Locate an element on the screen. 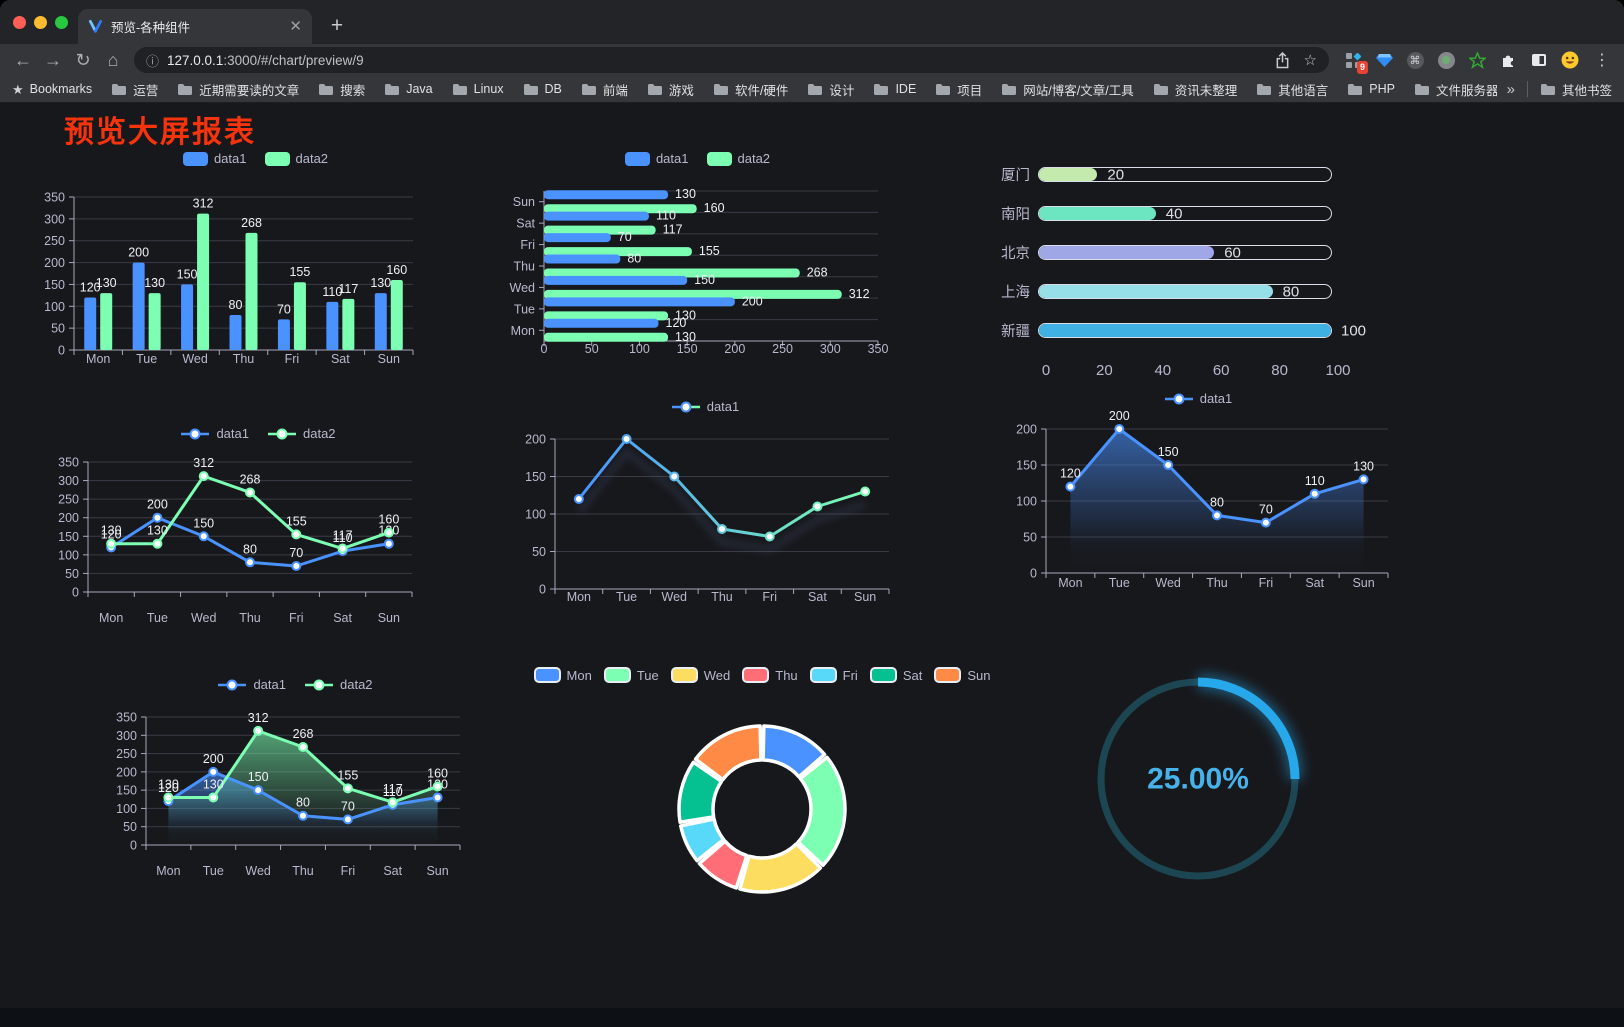  address-bar: ⓘ 127.0.0.1:3000/#/chart/preview/9 ☆ is located at coordinates (731, 60).